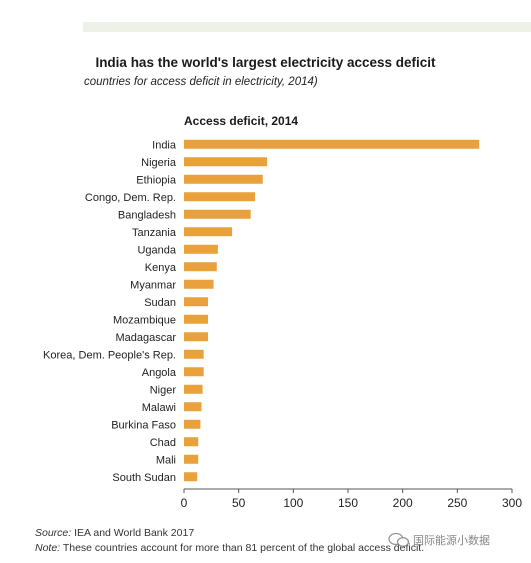 The image size is (531, 563). What do you see at coordinates (403, 503) in the screenshot?
I see `x-tick-label: 200` at bounding box center [403, 503].